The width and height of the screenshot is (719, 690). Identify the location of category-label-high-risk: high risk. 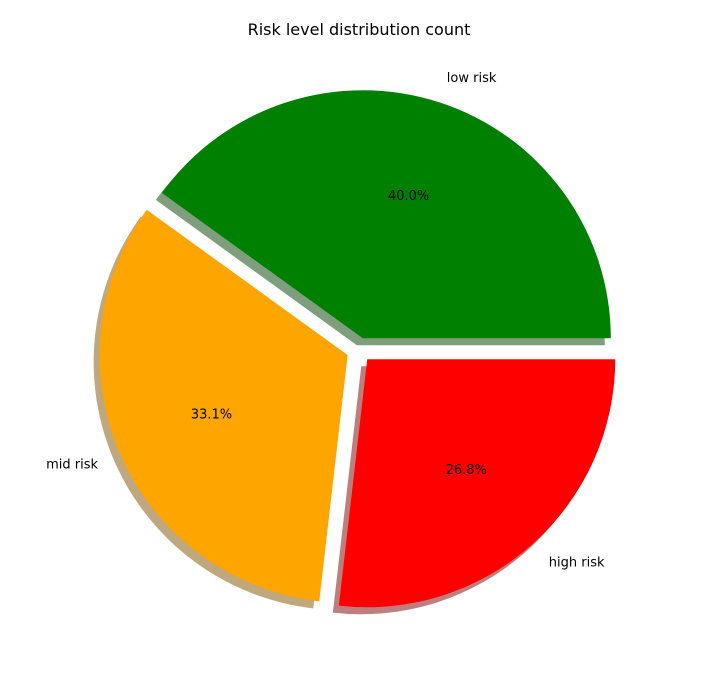
(577, 562).